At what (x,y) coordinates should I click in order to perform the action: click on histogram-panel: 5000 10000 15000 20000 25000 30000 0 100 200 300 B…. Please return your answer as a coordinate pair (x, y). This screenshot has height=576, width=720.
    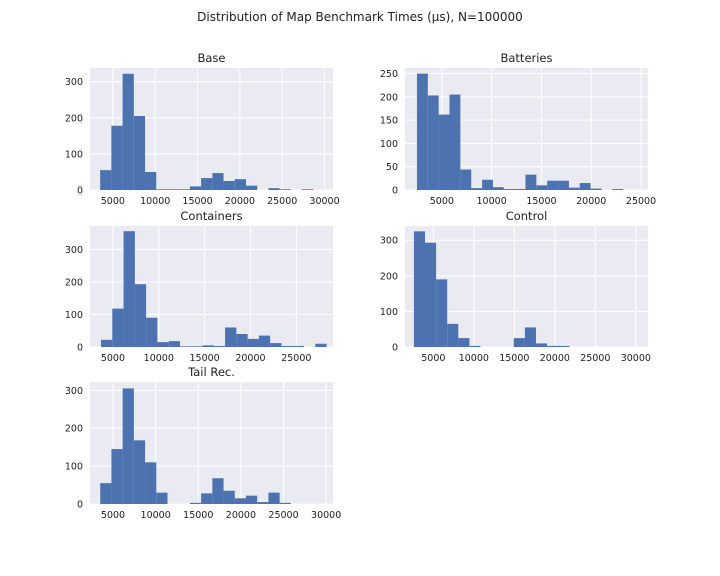
    Looking at the image, I should click on (202, 129).